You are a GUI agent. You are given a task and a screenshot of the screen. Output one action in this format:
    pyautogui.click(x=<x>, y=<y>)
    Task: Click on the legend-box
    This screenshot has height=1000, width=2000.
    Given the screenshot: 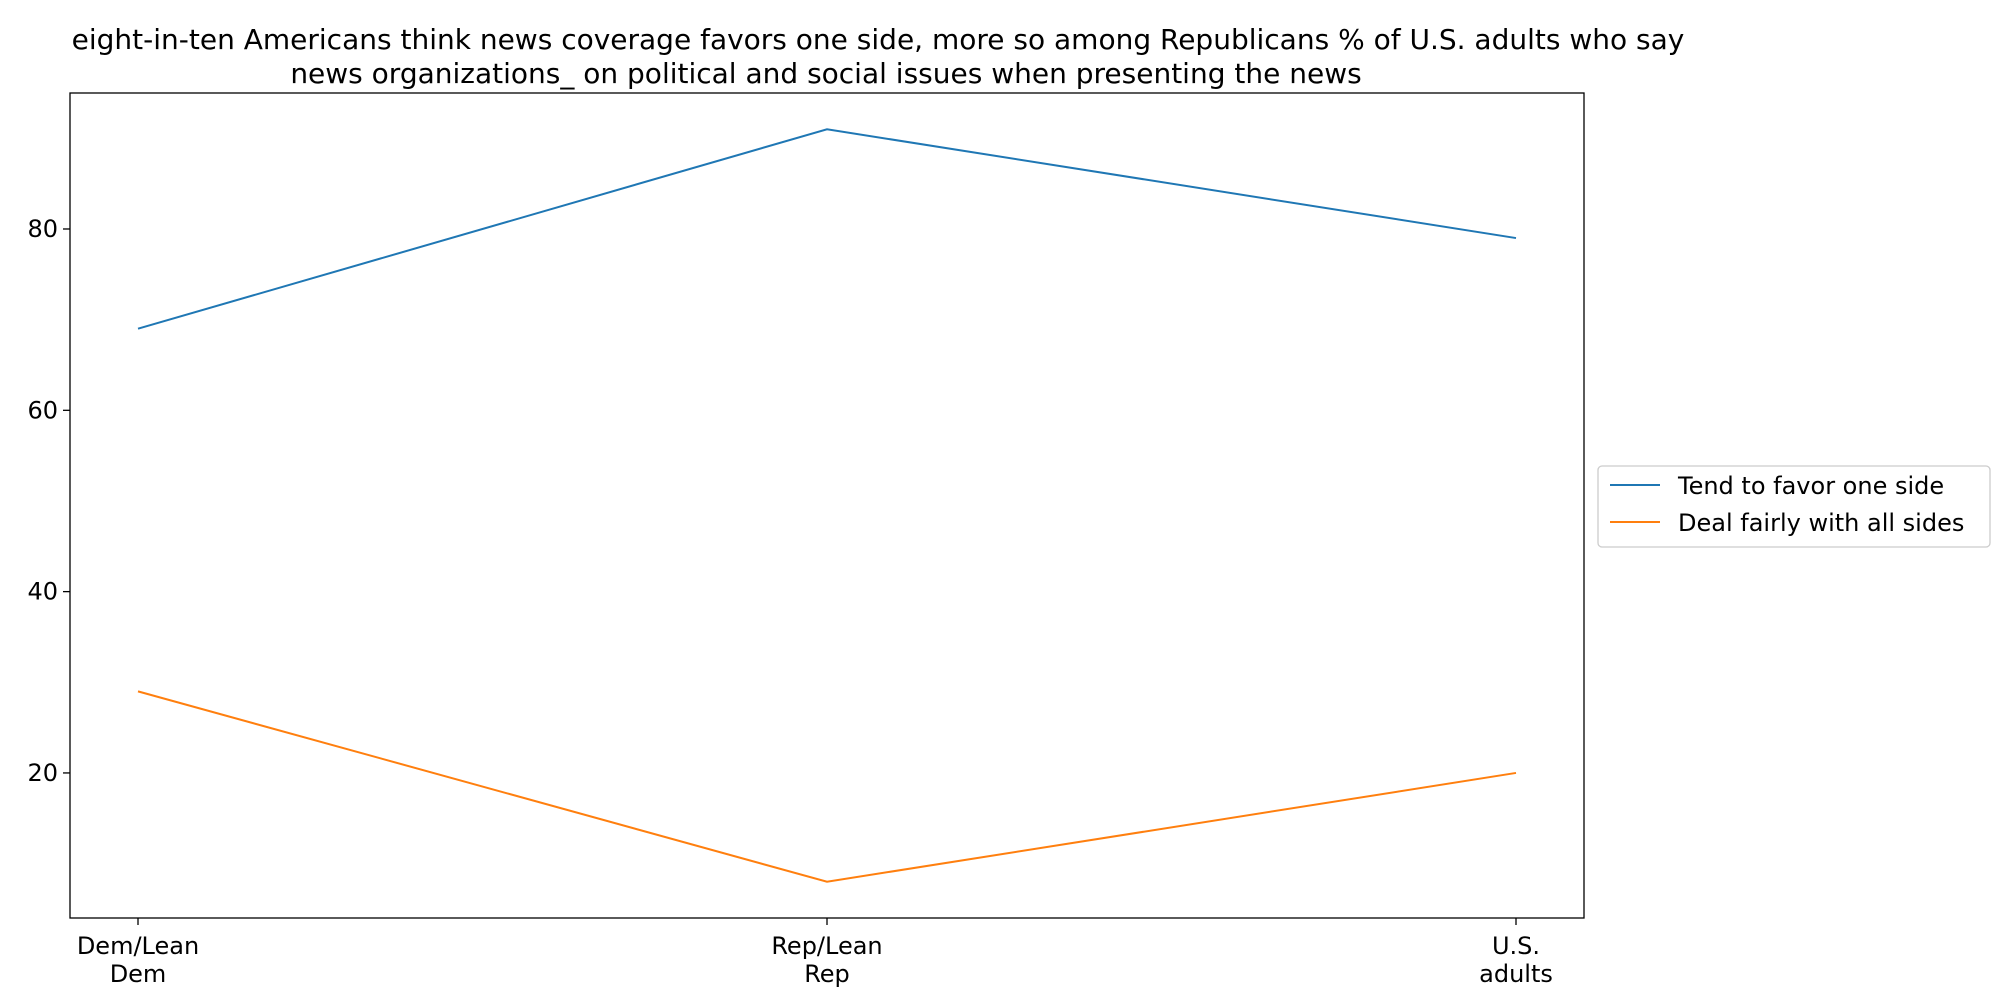 What is the action you would take?
    pyautogui.click(x=1794, y=506)
    